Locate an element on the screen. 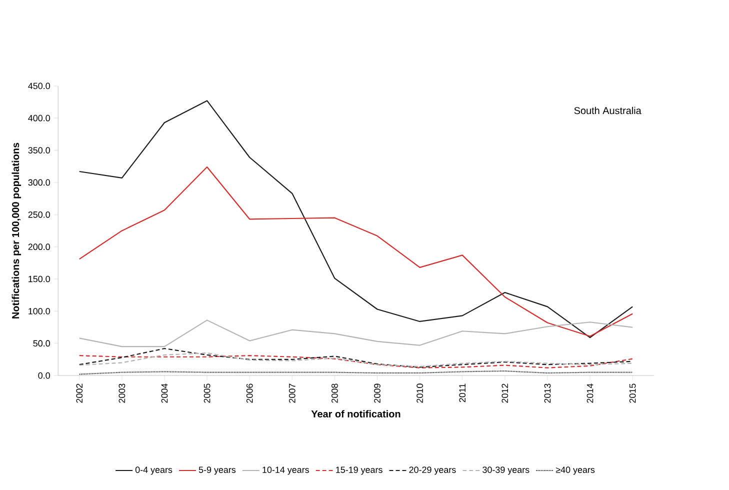  x-tick-label: 2008 is located at coordinates (335, 393).